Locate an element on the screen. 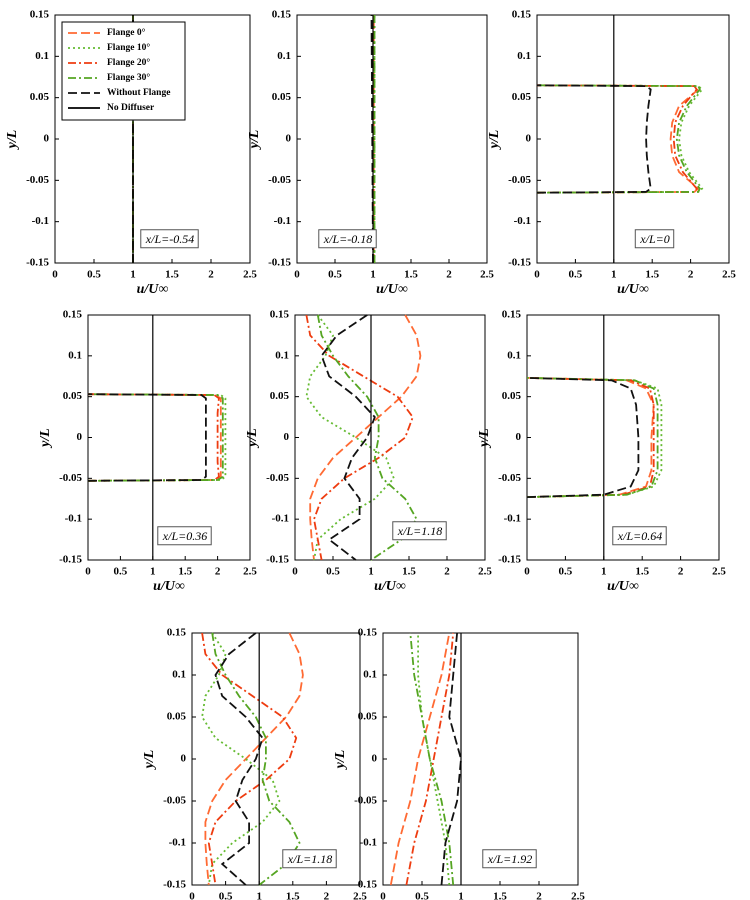 Image resolution: width=750 pixels, height=900 pixels. legend-label: Flange 10° is located at coordinates (128, 47).